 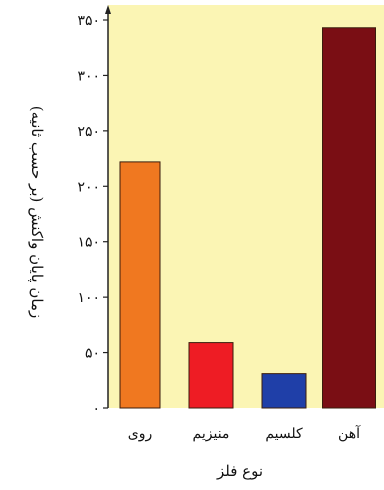 What do you see at coordinates (140, 434) in the screenshot?
I see `x-tick-label: روی` at bounding box center [140, 434].